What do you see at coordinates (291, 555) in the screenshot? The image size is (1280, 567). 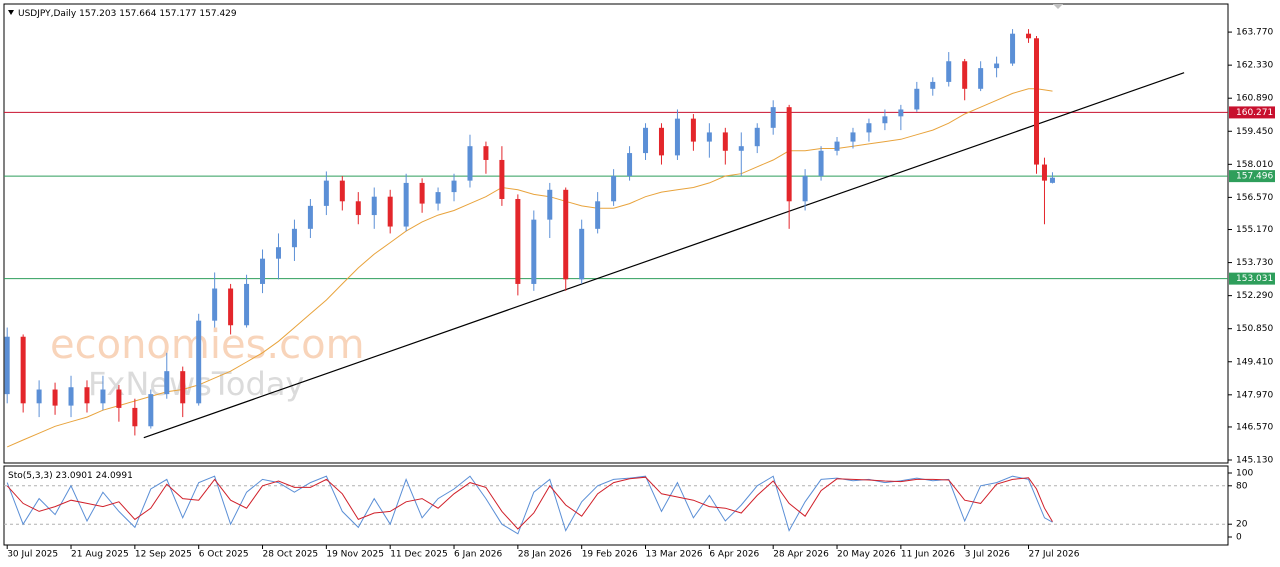 I see `x-tick-label: 28 Oct 2025` at bounding box center [291, 555].